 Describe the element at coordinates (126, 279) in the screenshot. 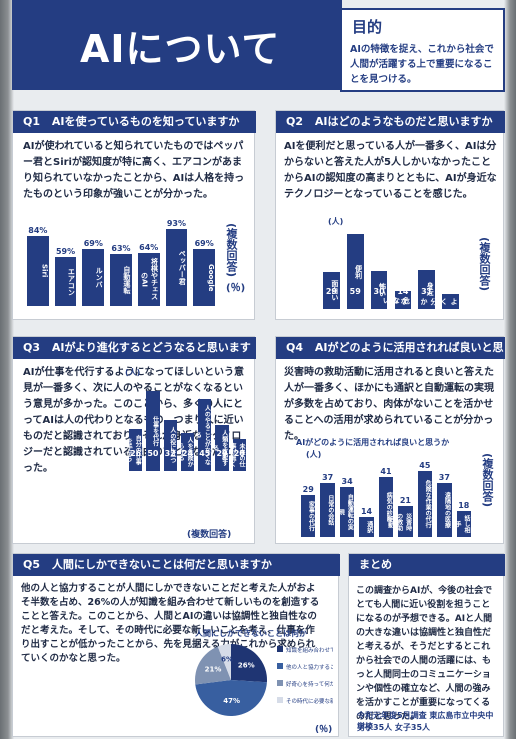

I see `q1-label-3: 自動運転` at that location.